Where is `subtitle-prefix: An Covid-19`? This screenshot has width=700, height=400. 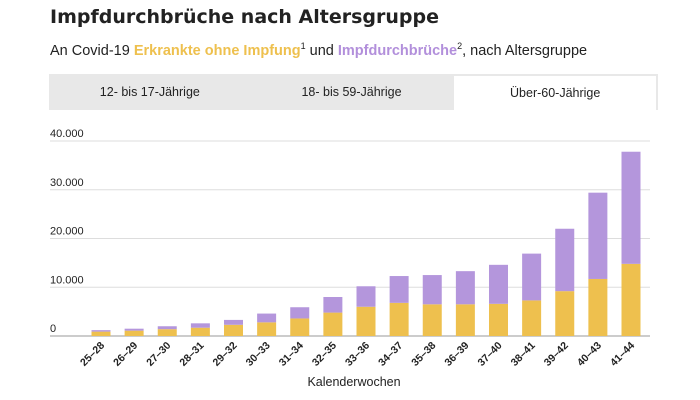 subtitle-prefix: An Covid-19 is located at coordinates (92, 50).